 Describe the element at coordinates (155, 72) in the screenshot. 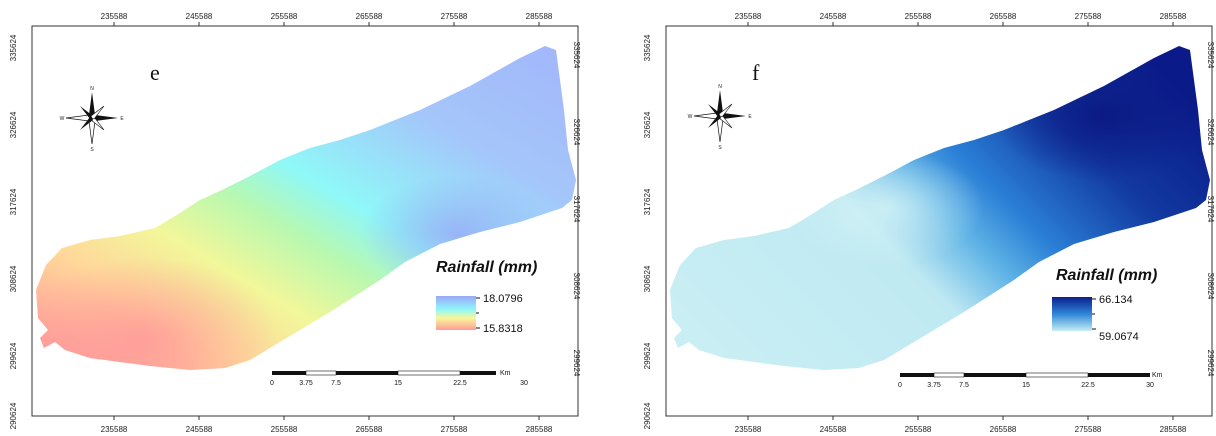

I see `panel-letter: e` at that location.